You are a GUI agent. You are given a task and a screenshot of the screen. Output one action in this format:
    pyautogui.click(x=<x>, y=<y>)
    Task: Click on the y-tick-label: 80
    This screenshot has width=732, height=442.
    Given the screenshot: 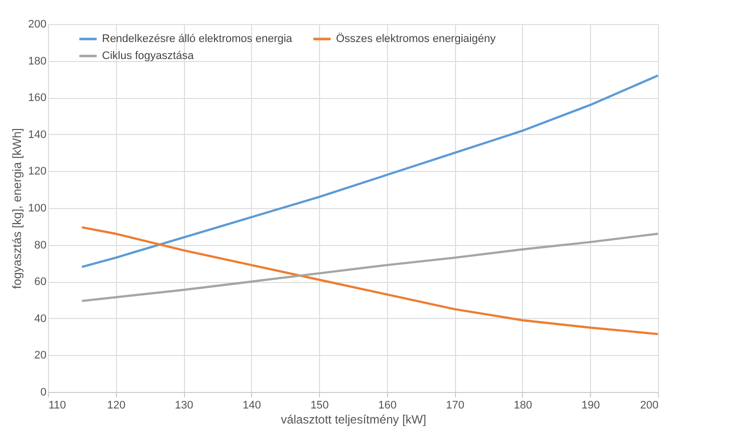 What is the action you would take?
    pyautogui.click(x=40, y=245)
    